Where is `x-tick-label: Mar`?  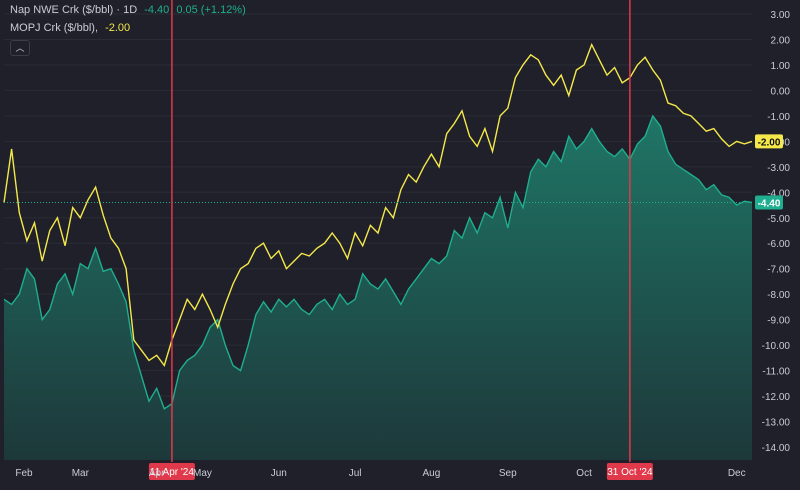
x-tick-label: Mar is located at coordinates (81, 473).